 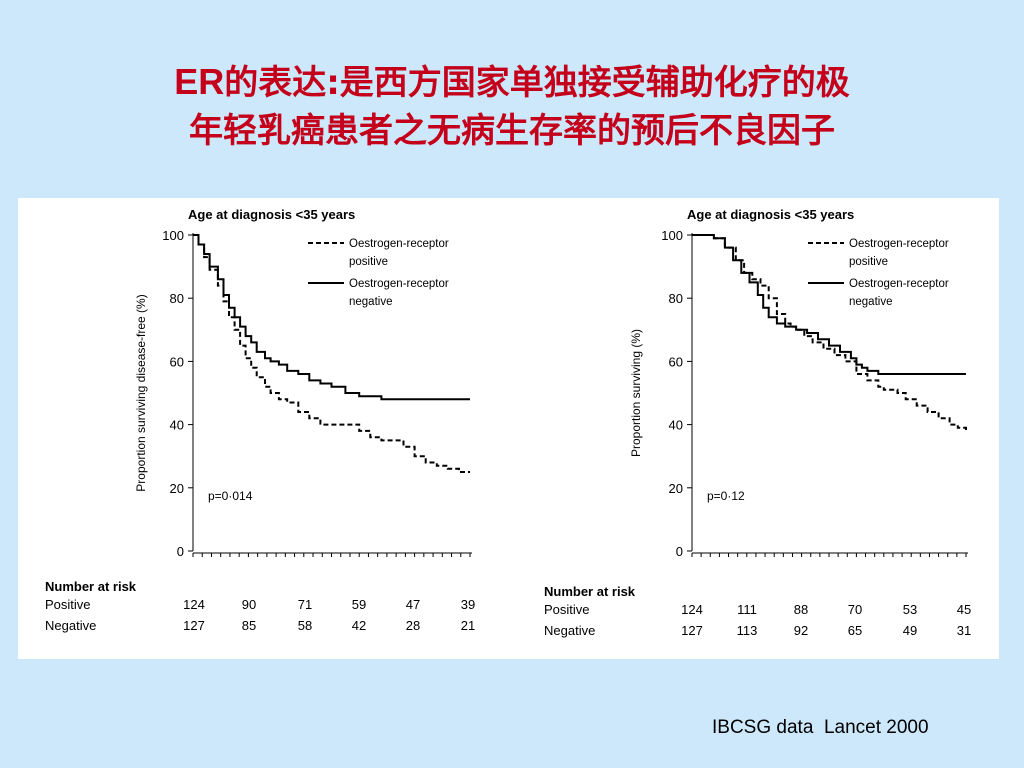 I want to click on risk-value: 111, so click(x=747, y=609).